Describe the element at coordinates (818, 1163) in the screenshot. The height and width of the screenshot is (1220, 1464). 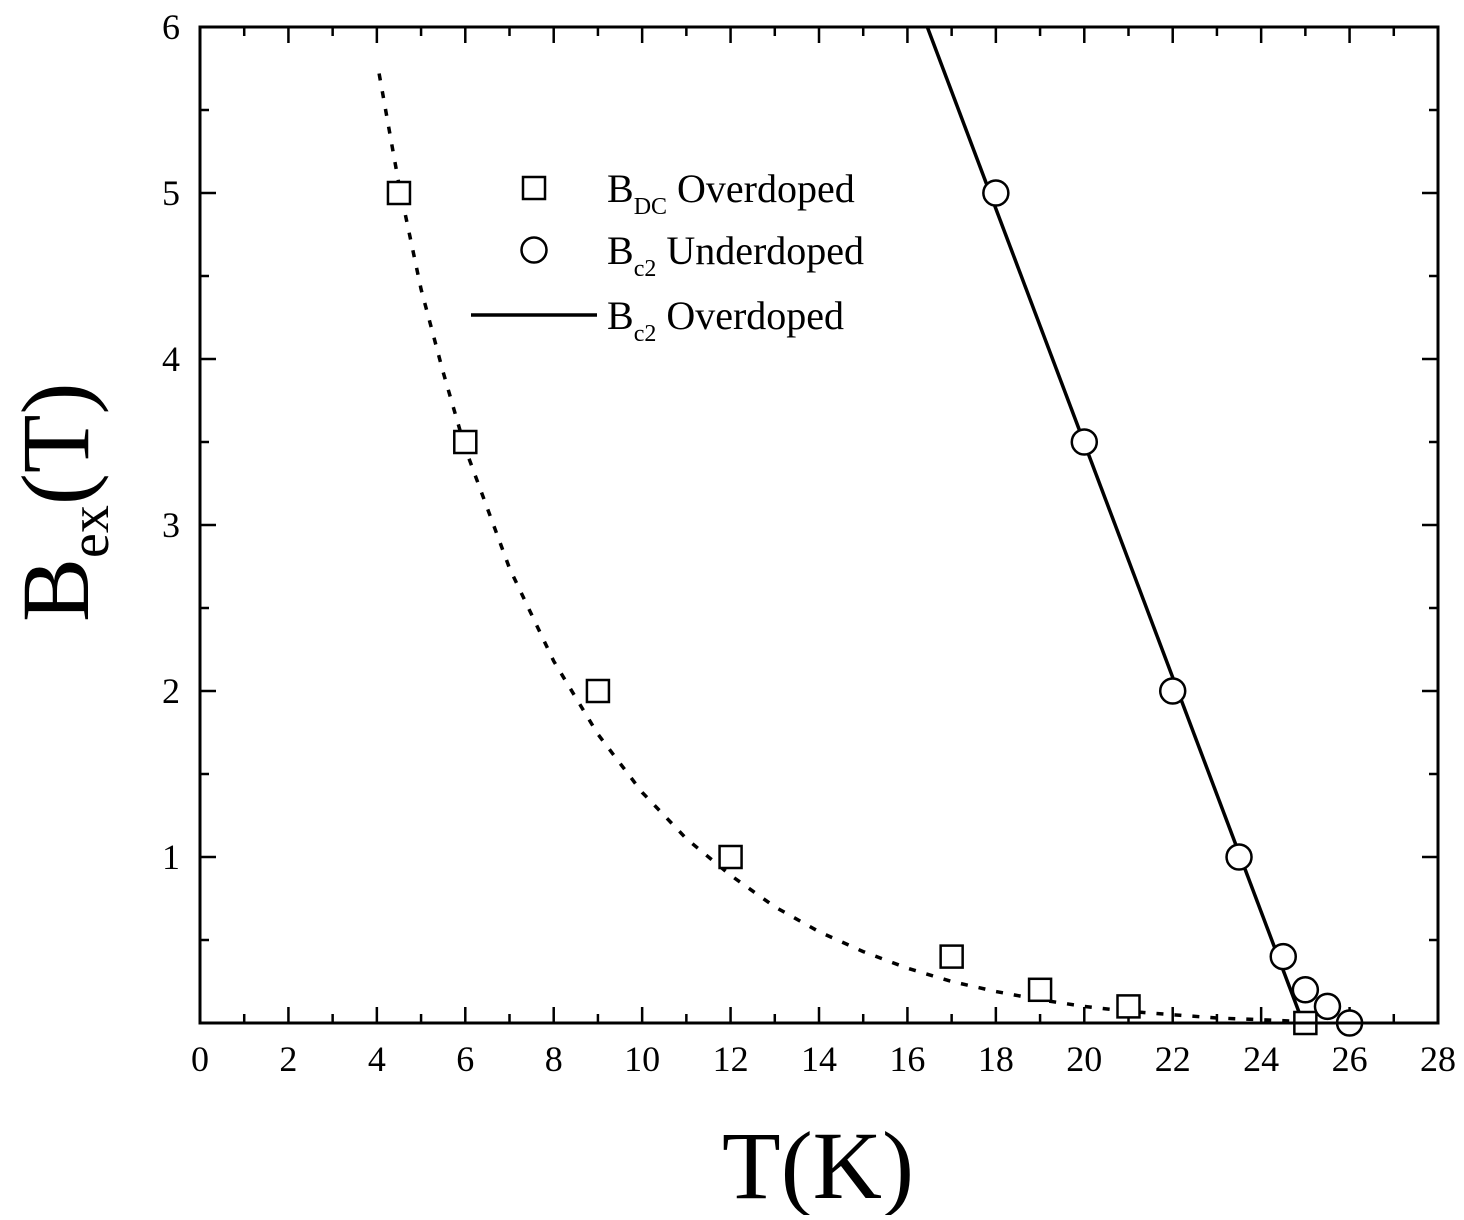
I see `x-axis-title: T(K)` at that location.